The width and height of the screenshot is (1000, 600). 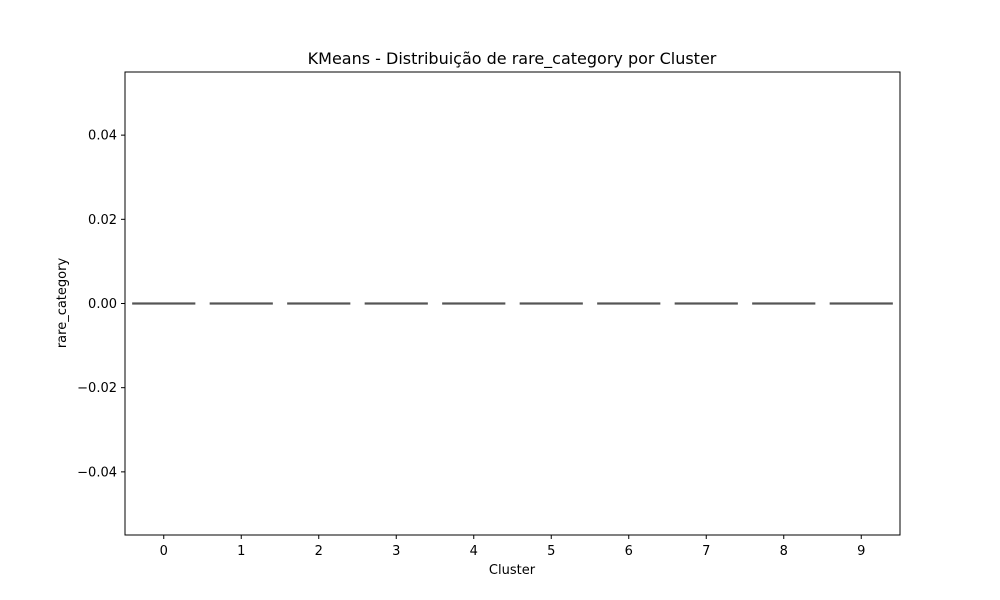 I want to click on y-axis-ticks: 0.04 0.02 0.00 −0.02 −0.04, so click(x=101, y=304).